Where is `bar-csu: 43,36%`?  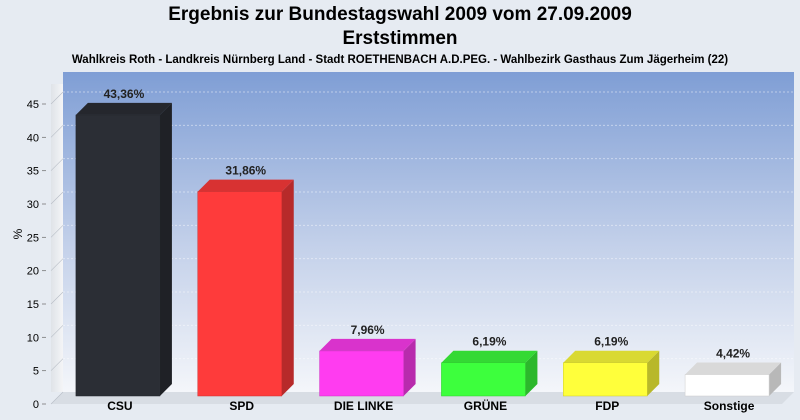
bar-csu: 43,36% is located at coordinates (123, 242).